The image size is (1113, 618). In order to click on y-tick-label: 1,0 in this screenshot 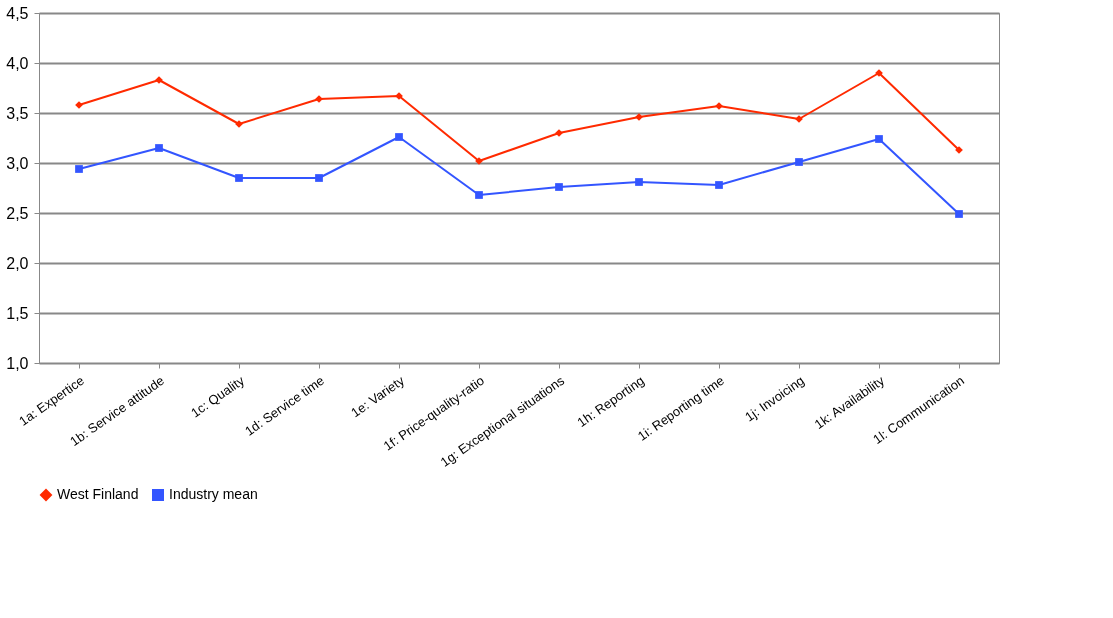, I will do `click(17, 363)`.